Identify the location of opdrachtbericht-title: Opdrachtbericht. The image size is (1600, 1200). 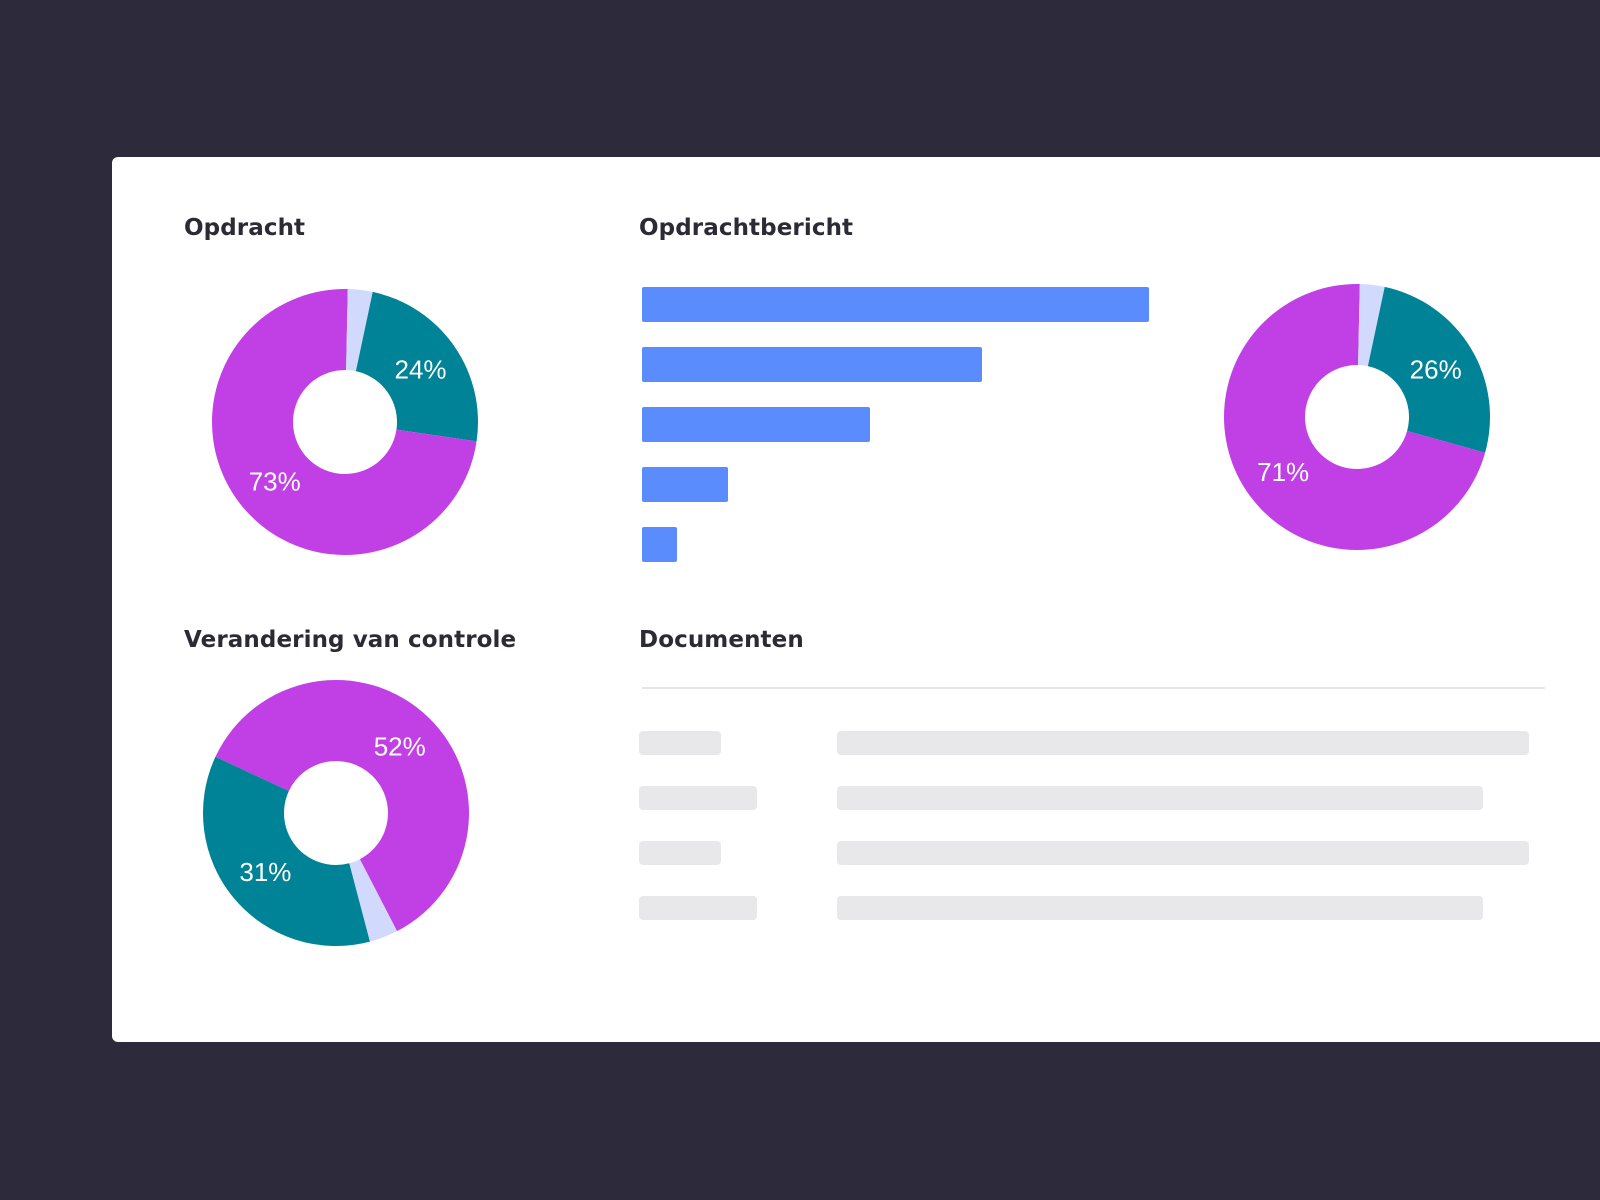
(746, 228).